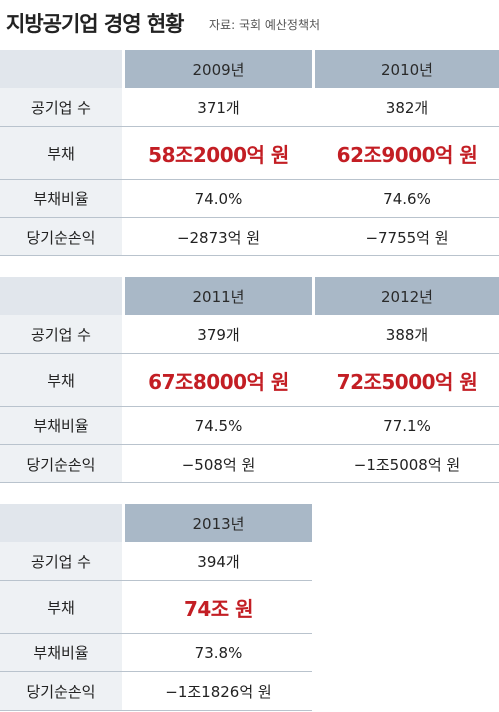  I want to click on value-cell: −508억 원, so click(218, 464).